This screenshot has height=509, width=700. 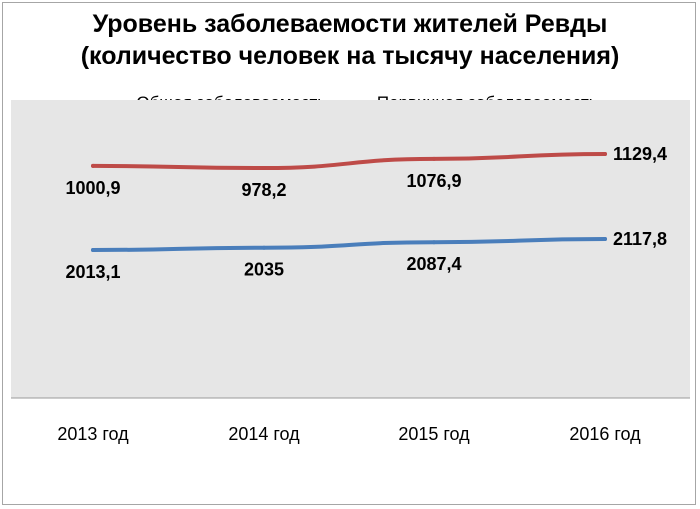 I want to click on data-label: 2013,1, so click(x=92, y=272).